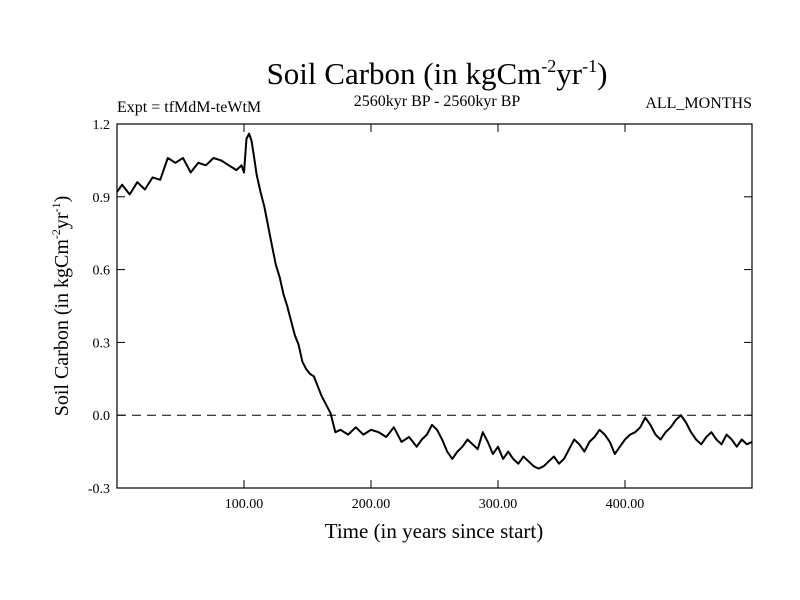  I want to click on chart-title-exp1: -2, so click(548, 66).